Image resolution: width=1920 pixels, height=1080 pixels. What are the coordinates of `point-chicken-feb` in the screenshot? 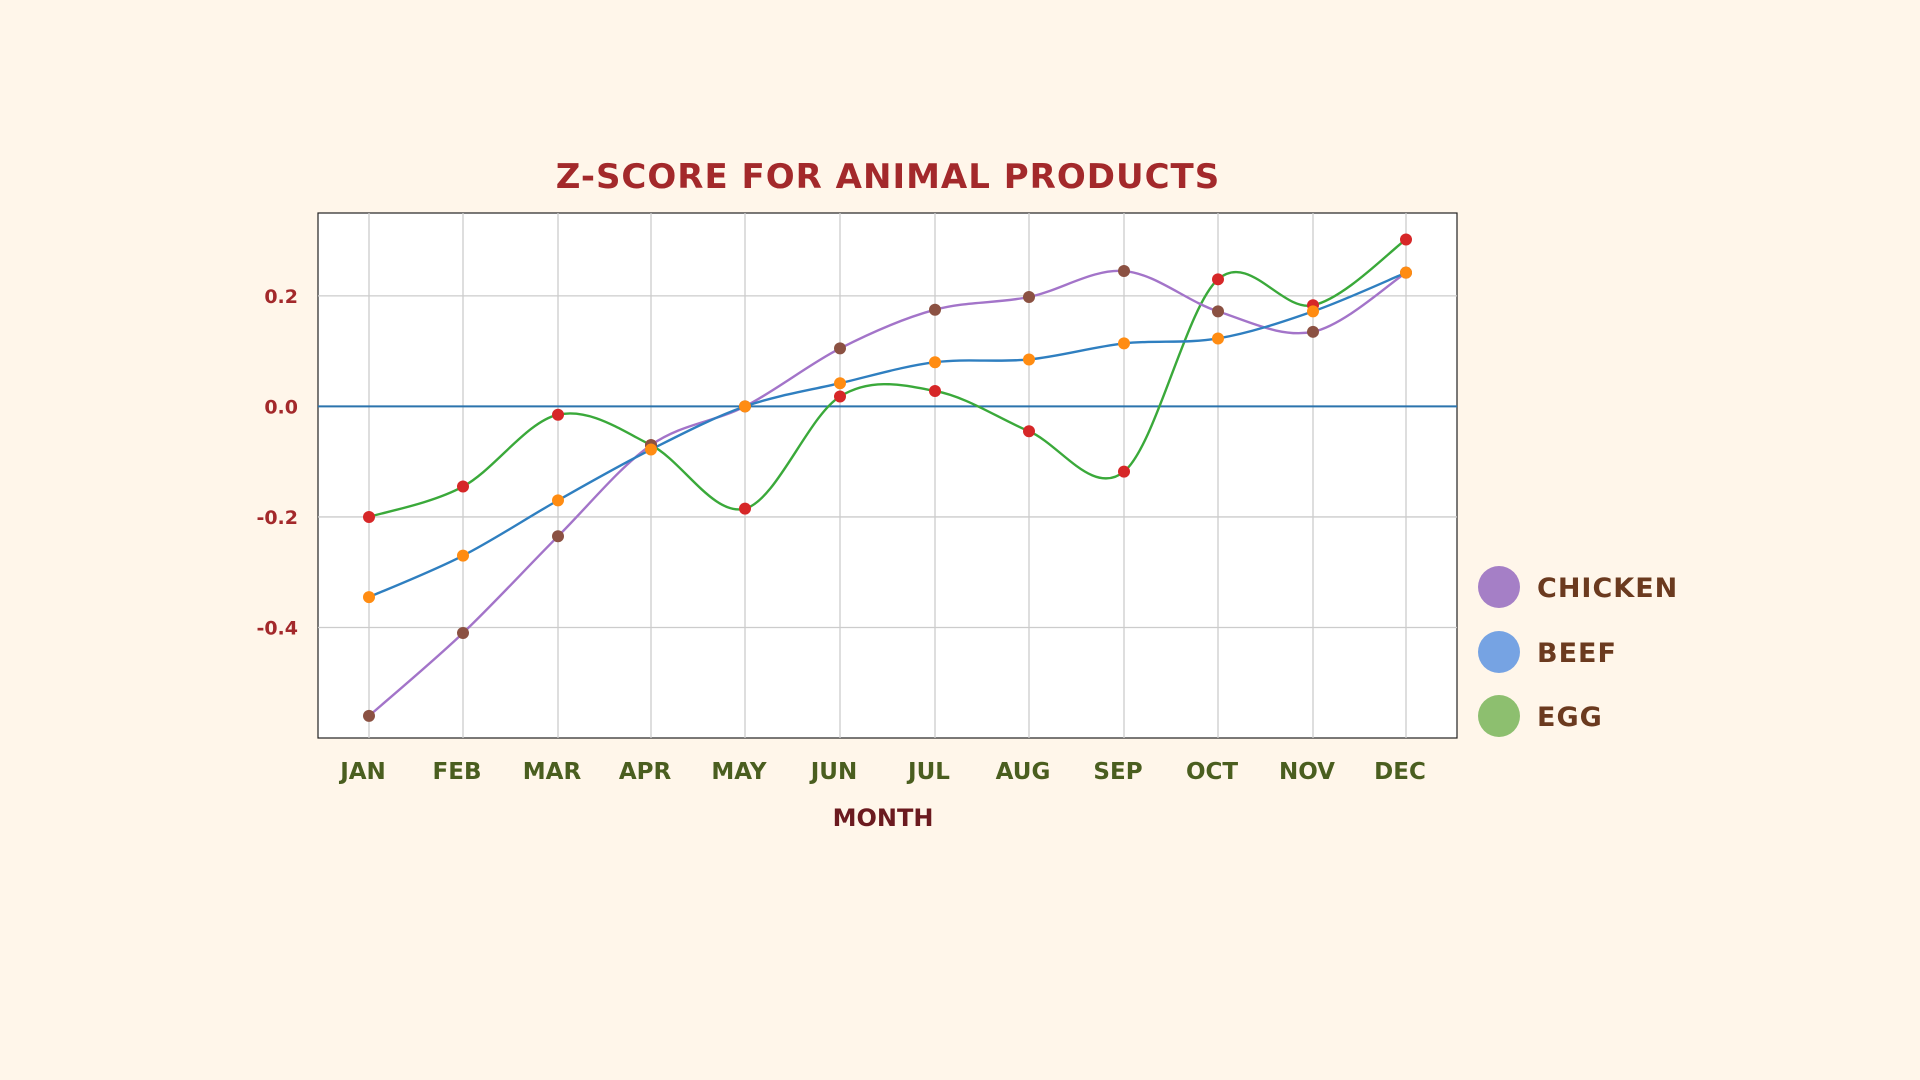 It's located at (463, 633).